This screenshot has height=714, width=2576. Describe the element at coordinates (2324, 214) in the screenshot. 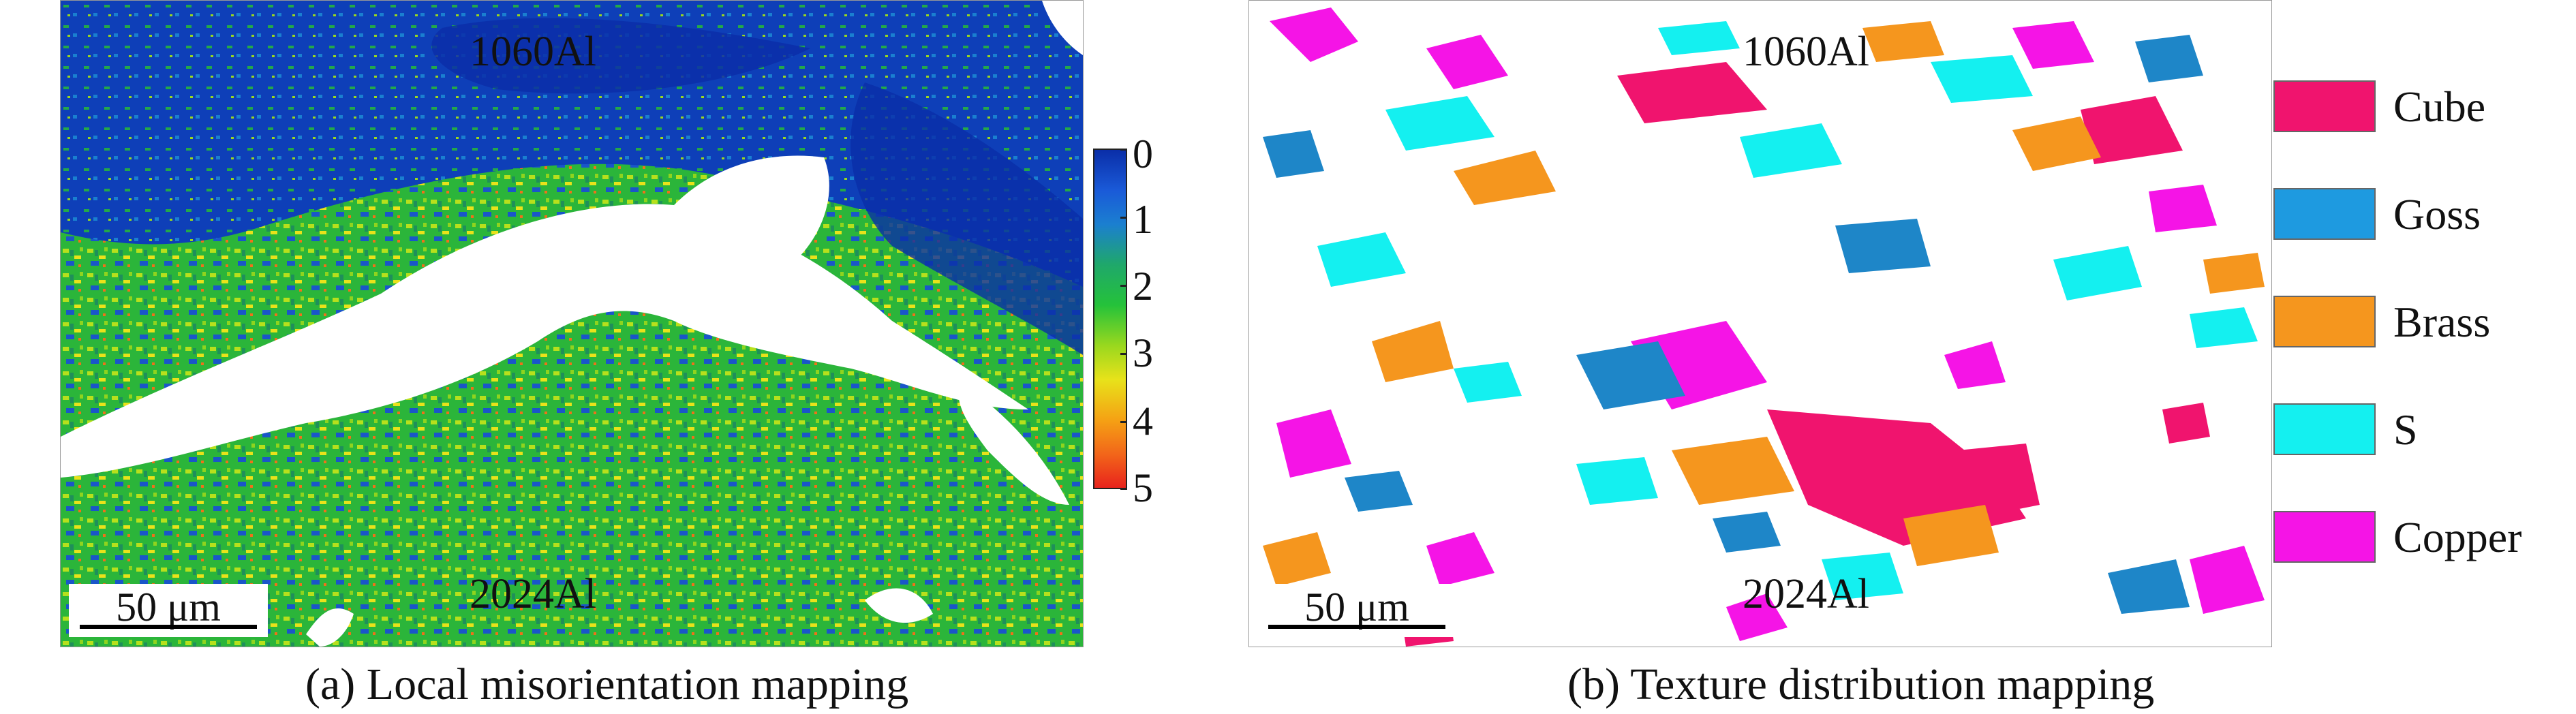

I see `legend-swatch-goss` at that location.